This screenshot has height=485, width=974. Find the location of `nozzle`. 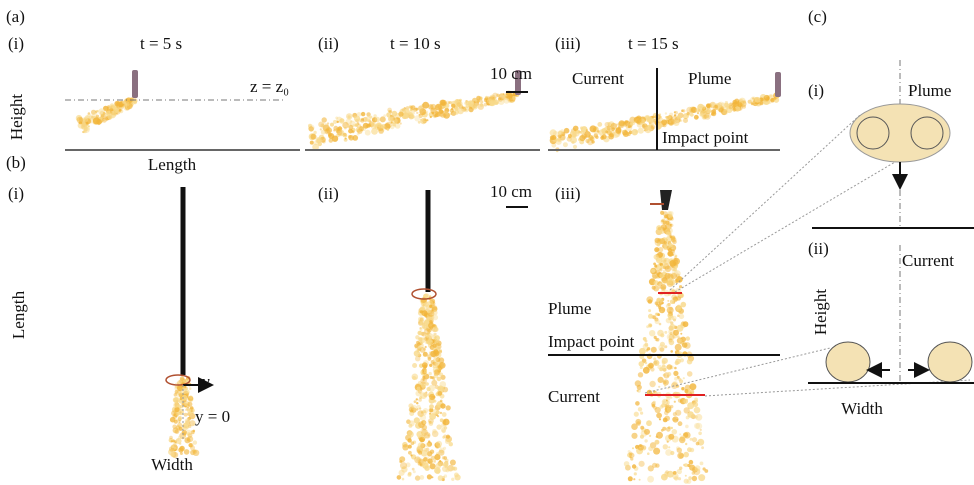

nozzle is located at coordinates (518, 82).